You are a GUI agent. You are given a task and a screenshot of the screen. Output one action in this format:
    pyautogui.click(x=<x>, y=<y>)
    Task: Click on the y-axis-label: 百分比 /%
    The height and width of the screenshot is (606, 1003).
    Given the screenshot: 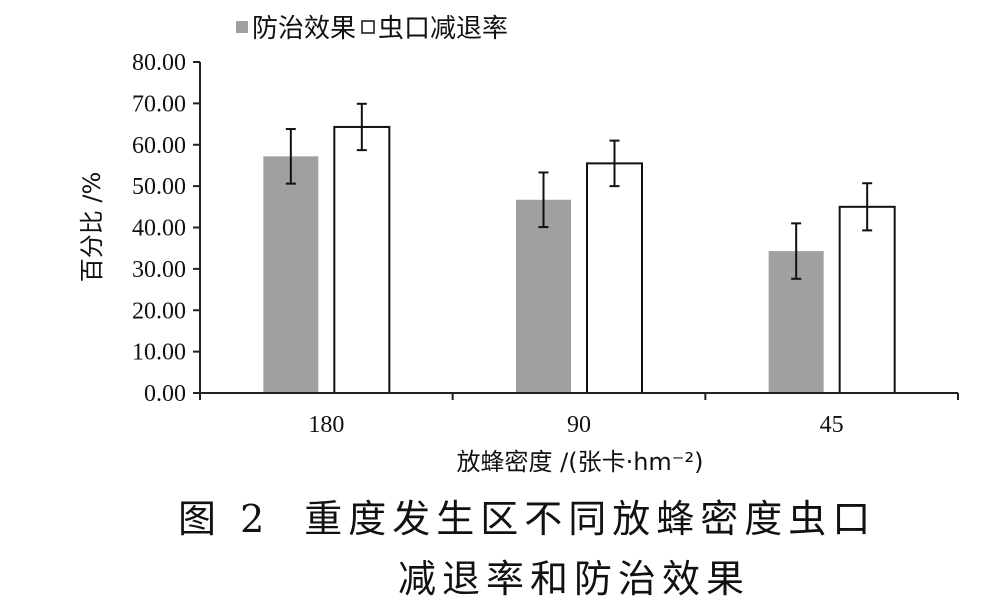 What is the action you would take?
    pyautogui.click(x=92, y=227)
    